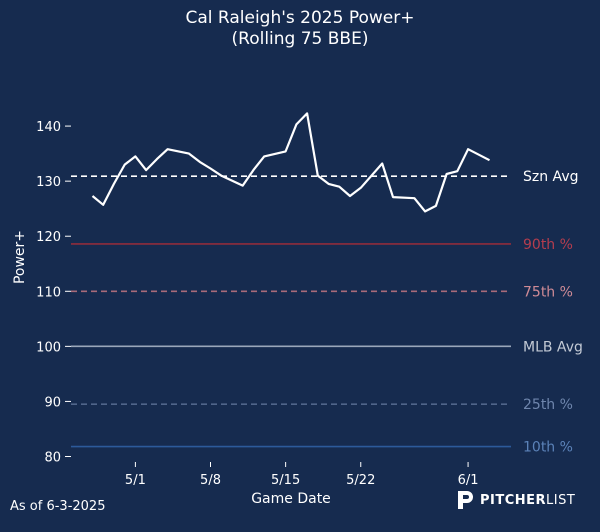 Image resolution: width=600 pixels, height=532 pixels. I want to click on x-tick-label-3: 5/22, so click(360, 480).